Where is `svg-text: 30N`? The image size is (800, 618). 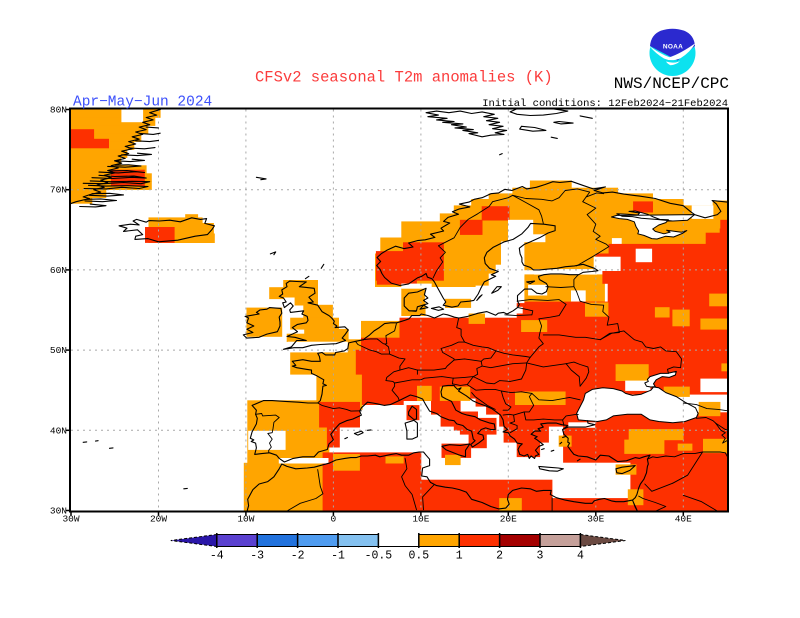 svg-text: 30N is located at coordinates (58, 511).